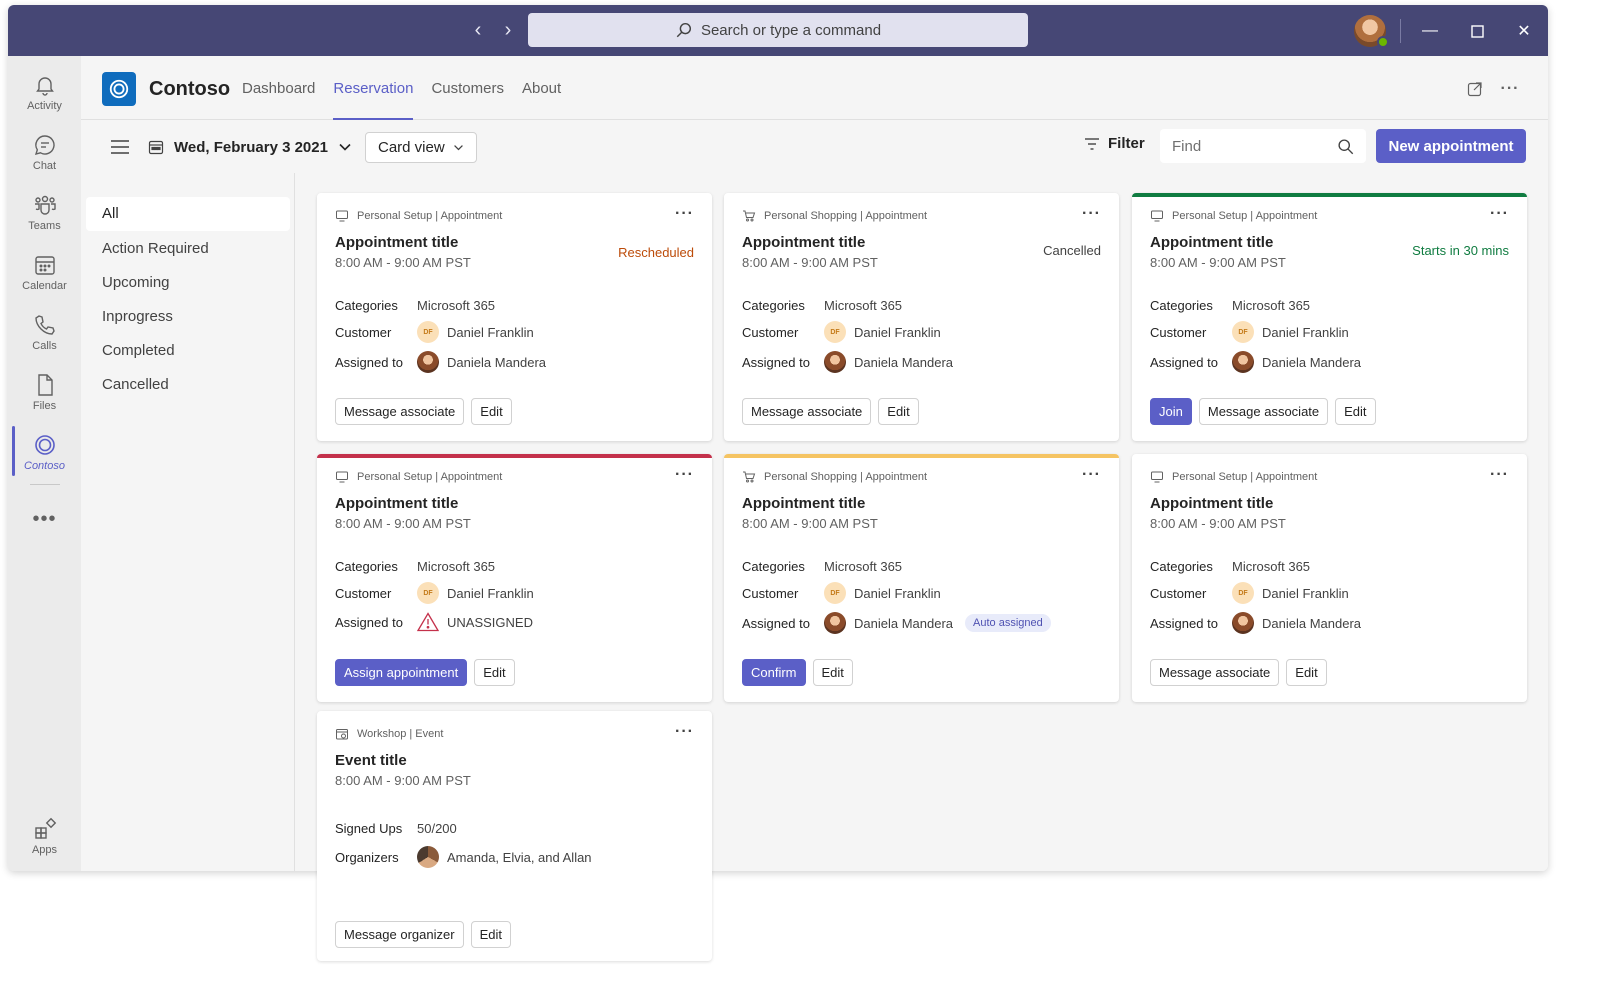  I want to click on tab-dashboard: Dashboard, so click(279, 88).